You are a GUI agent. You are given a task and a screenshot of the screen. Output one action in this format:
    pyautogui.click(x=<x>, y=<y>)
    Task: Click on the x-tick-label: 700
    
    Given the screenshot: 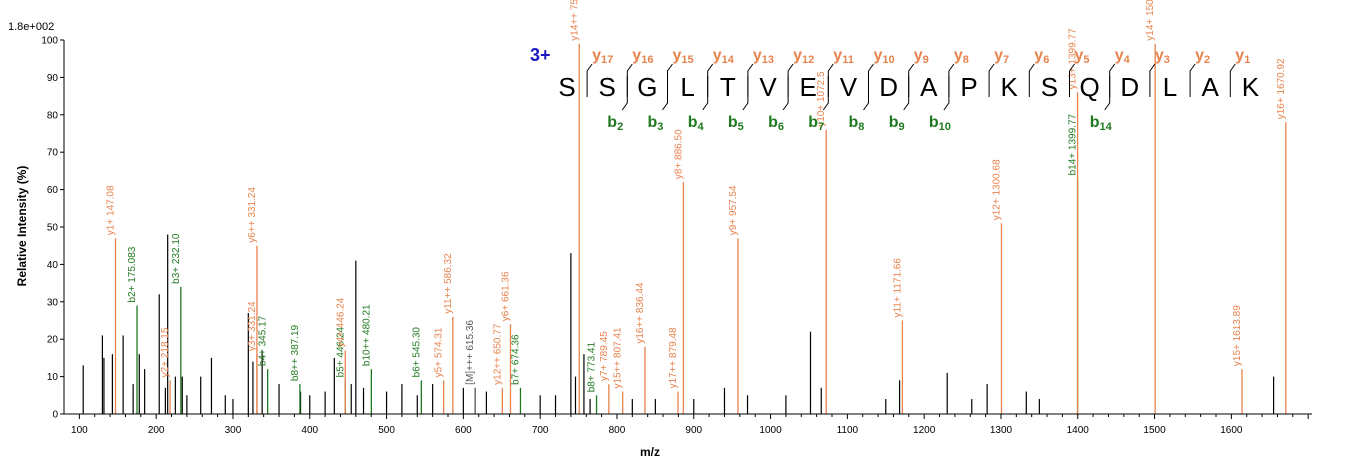 What is the action you would take?
    pyautogui.click(x=540, y=430)
    